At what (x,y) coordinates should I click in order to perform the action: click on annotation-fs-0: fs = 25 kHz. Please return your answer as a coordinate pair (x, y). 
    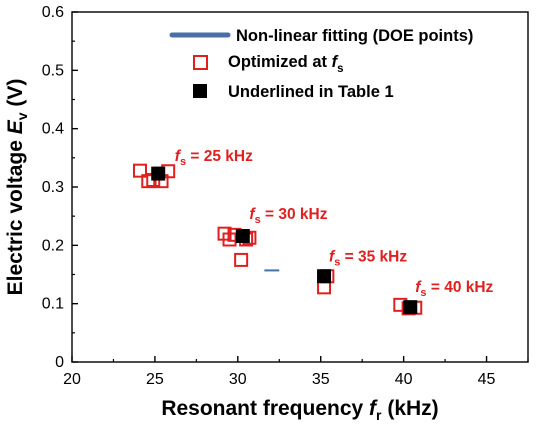
    Looking at the image, I should click on (214, 158).